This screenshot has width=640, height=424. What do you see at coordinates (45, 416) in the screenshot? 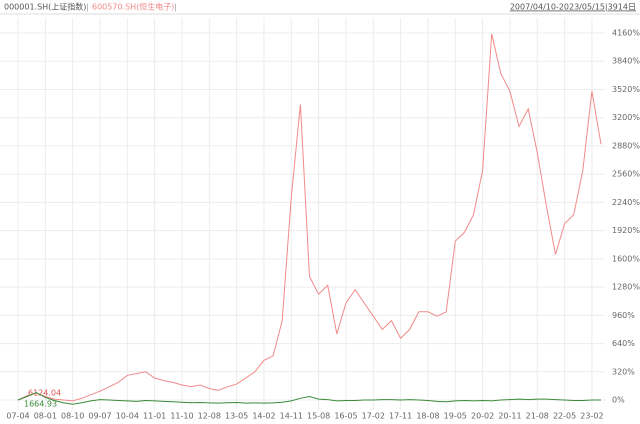
I see `x-tick-label: 08-01` at bounding box center [45, 416].